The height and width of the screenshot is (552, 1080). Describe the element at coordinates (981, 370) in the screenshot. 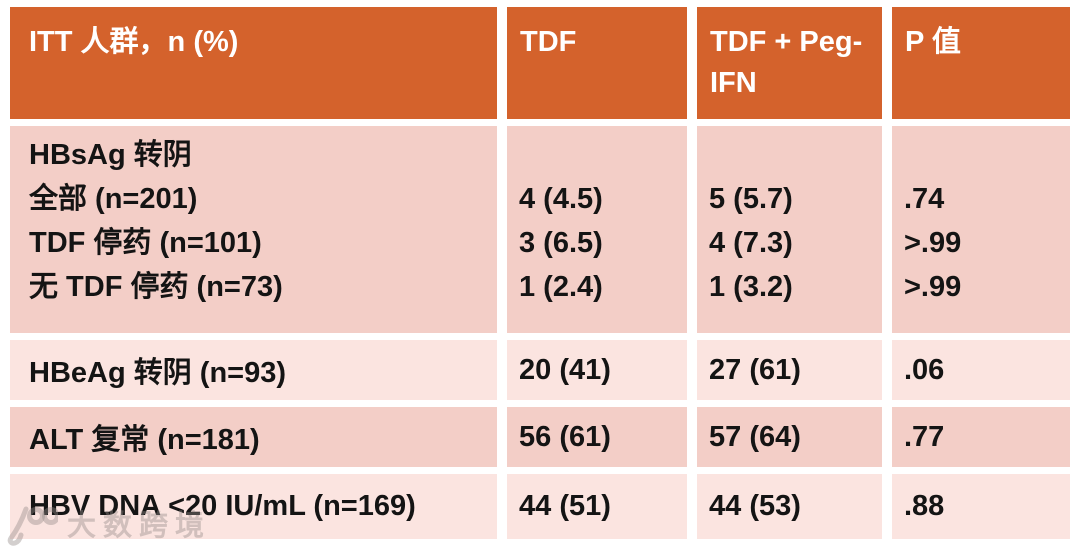

I see `value-cell: .06` at that location.